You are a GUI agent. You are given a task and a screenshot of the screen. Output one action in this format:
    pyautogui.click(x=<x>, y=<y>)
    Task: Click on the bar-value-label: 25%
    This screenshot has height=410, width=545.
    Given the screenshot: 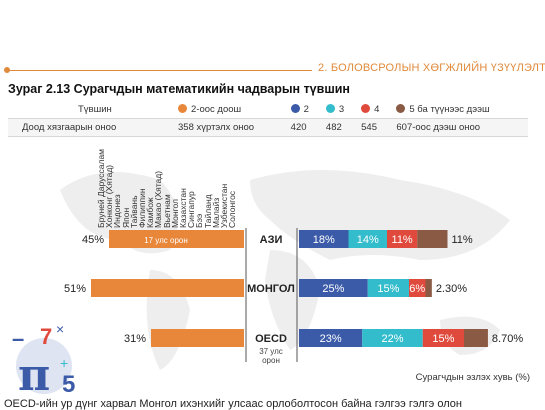 What is the action you would take?
    pyautogui.click(x=333, y=289)
    